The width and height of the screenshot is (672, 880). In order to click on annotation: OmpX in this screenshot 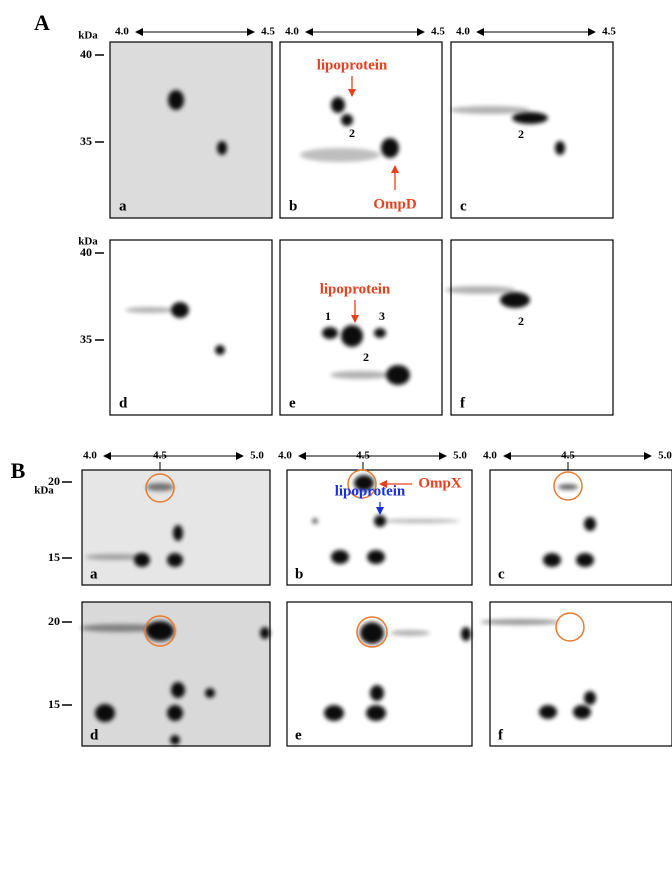, I will do `click(440, 483)`.